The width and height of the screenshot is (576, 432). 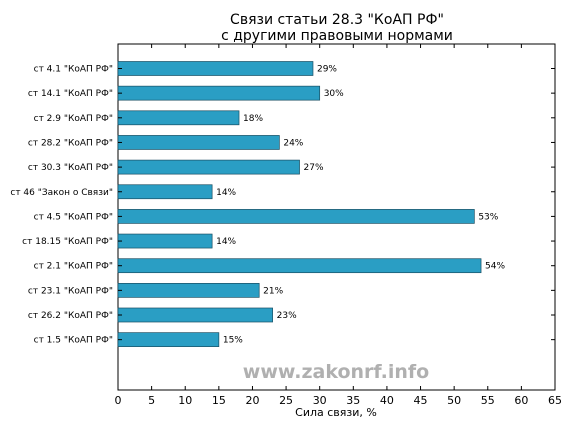 I want to click on value-label: 24%, so click(x=293, y=143).